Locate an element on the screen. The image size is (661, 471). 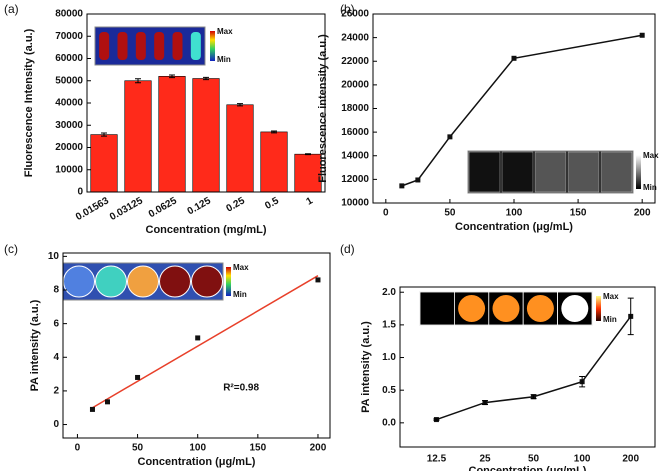
panel-label: (a) is located at coordinates (11, 9).